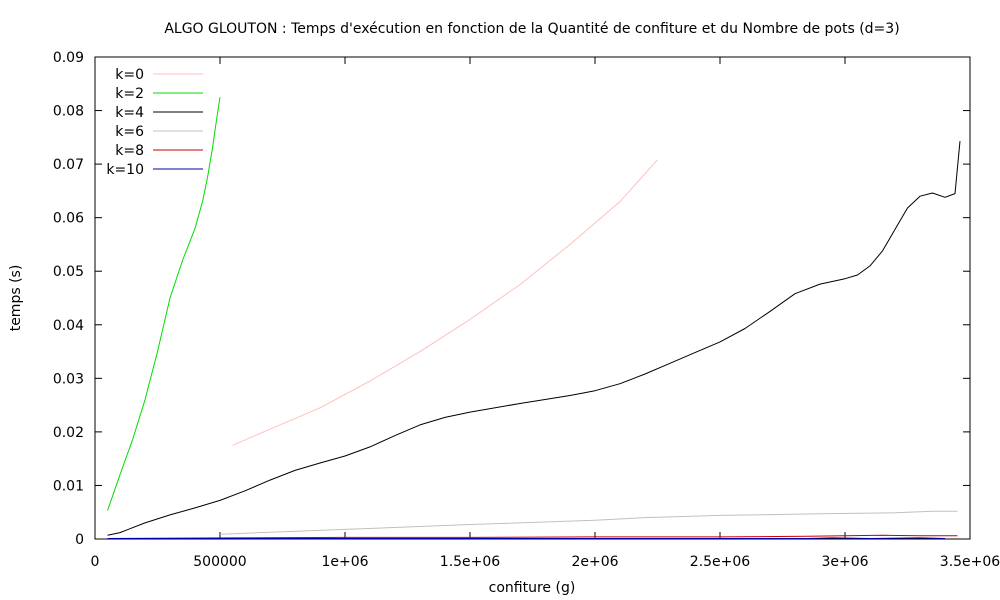 The image size is (1000, 600). Describe the element at coordinates (129, 94) in the screenshot. I see `legend-label: k=2` at that location.